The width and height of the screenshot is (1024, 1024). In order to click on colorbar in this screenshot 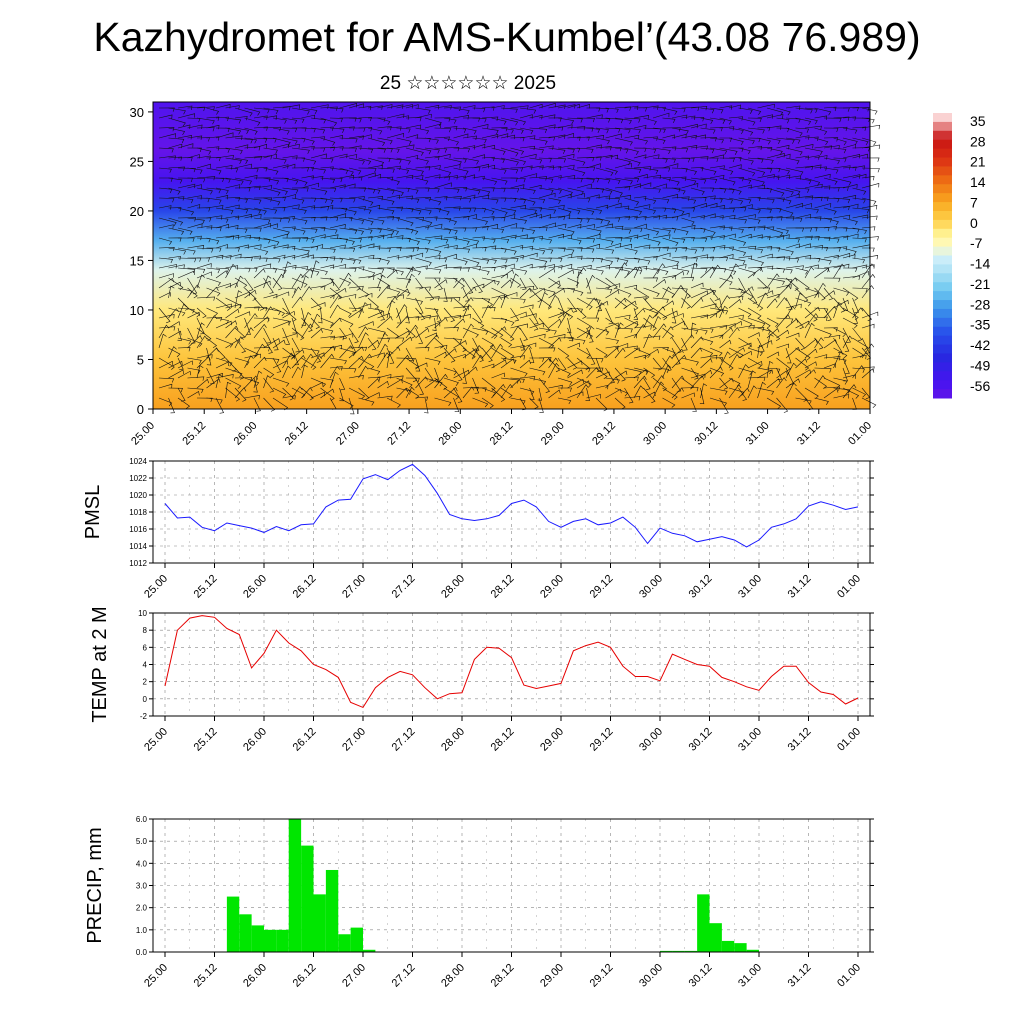, I will do `click(942, 256)`.